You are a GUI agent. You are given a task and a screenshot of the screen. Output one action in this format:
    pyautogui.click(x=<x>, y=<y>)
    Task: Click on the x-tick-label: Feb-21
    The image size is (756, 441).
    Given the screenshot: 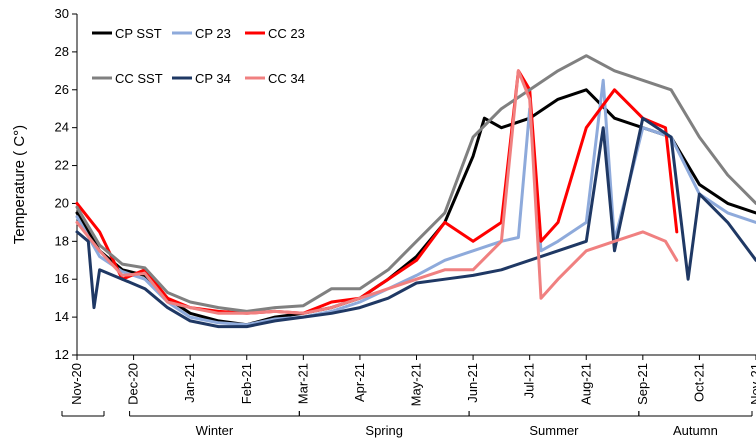 What is the action you would take?
    pyautogui.click(x=246, y=383)
    